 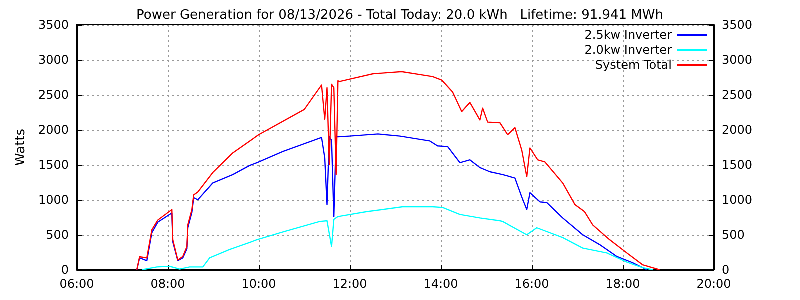 What do you see at coordinates (77, 284) in the screenshot?
I see `x-tick-label: 06:00` at bounding box center [77, 284].